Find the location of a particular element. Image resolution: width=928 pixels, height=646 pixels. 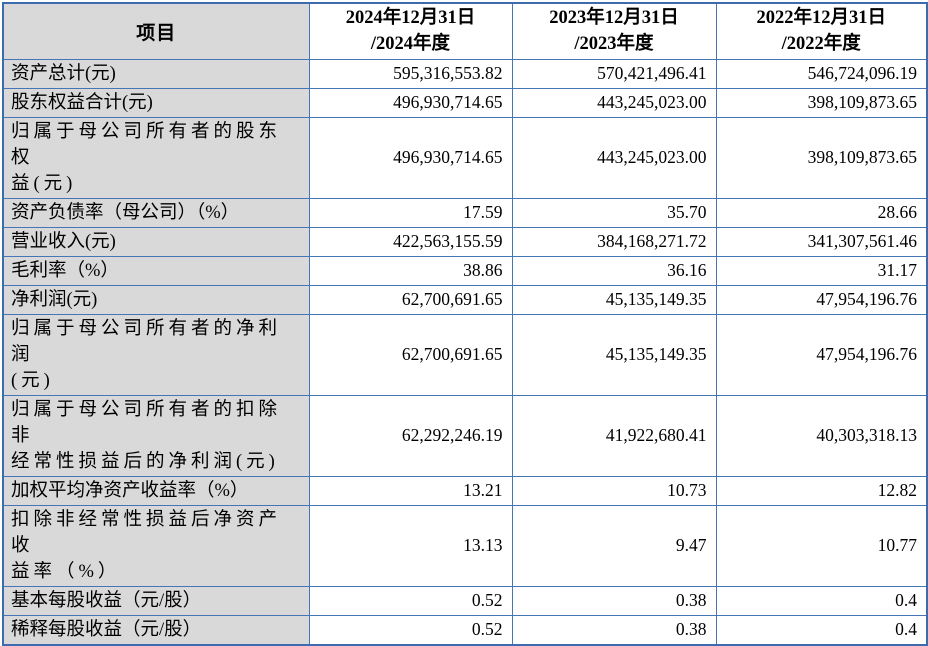

table-row-diluted-eps: 稀释每股收益（元/股） 0.52 0.38 0.4 is located at coordinates (465, 629).